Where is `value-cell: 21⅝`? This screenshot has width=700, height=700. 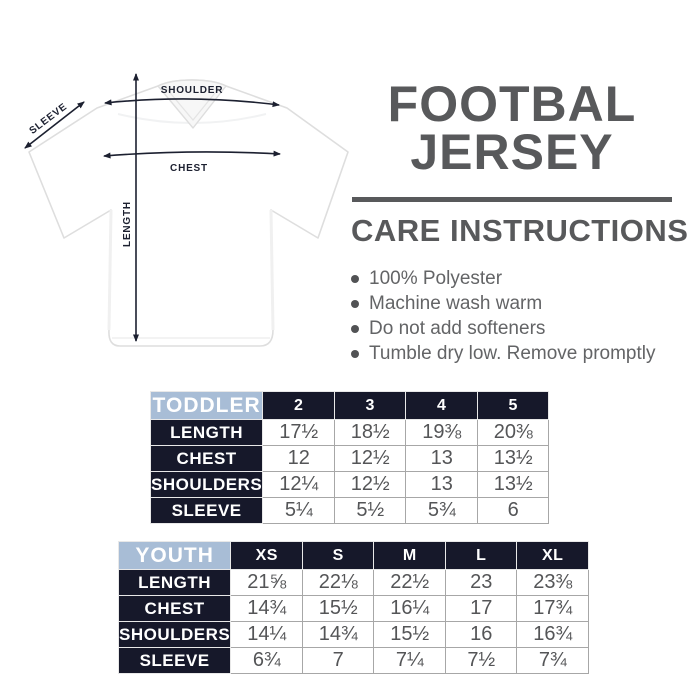 value-cell: 21⅝ is located at coordinates (267, 582).